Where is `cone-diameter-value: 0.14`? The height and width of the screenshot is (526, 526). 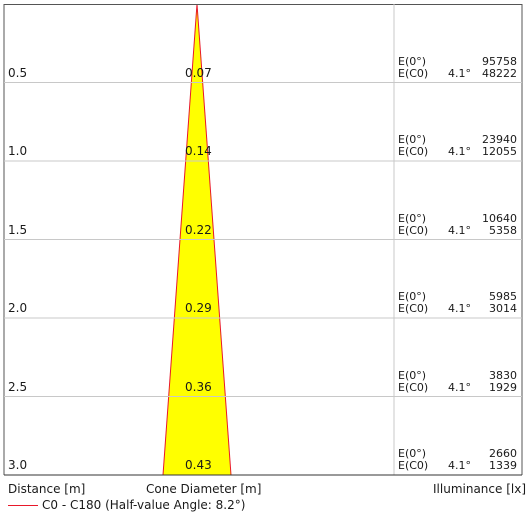
cone-diameter-value: 0.14 is located at coordinates (198, 151).